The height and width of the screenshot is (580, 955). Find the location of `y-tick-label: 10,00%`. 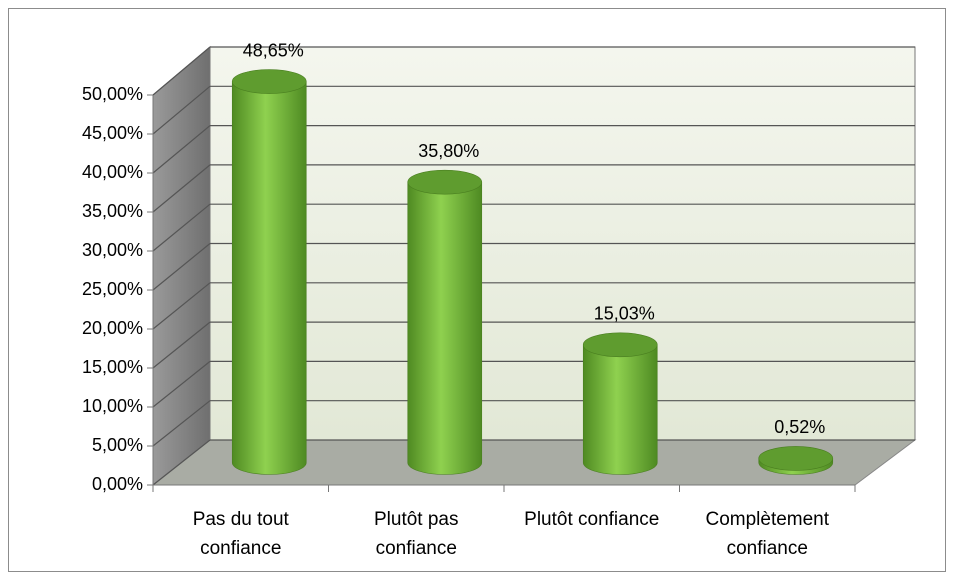

y-tick-label: 10,00% is located at coordinates (112, 406).